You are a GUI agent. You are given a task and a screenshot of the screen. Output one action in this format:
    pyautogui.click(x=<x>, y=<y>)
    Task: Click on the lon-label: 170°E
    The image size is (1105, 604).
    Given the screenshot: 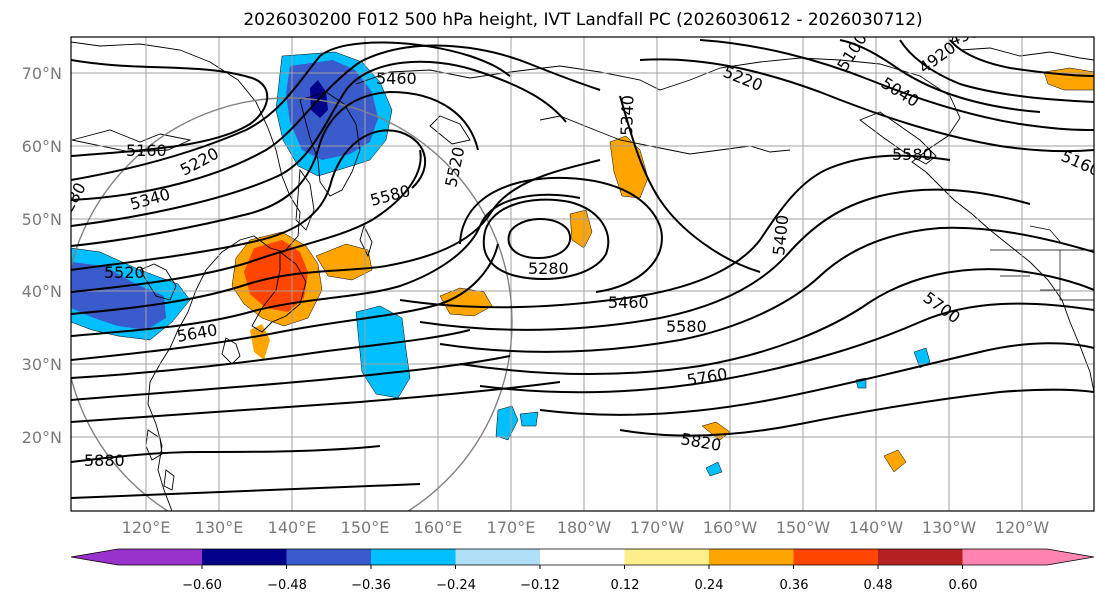 What is the action you would take?
    pyautogui.click(x=511, y=527)
    